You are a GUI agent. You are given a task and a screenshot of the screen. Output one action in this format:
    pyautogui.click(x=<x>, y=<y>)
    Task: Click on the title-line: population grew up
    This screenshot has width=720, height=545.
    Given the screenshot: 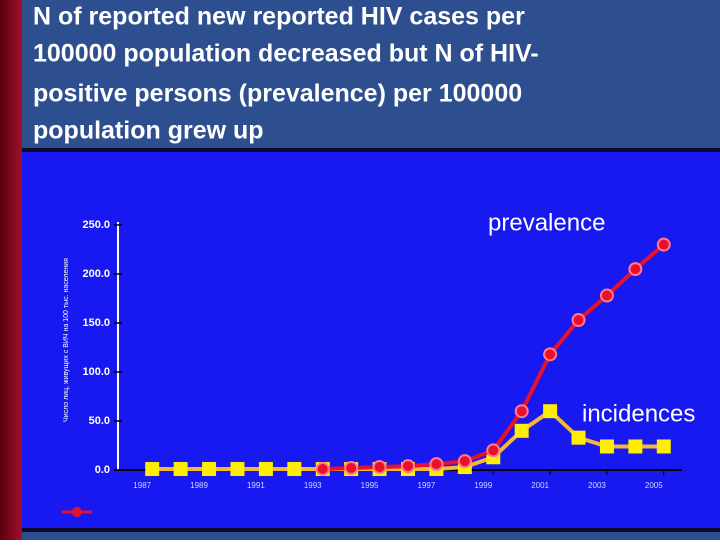 What is the action you would take?
    pyautogui.click(x=148, y=131)
    